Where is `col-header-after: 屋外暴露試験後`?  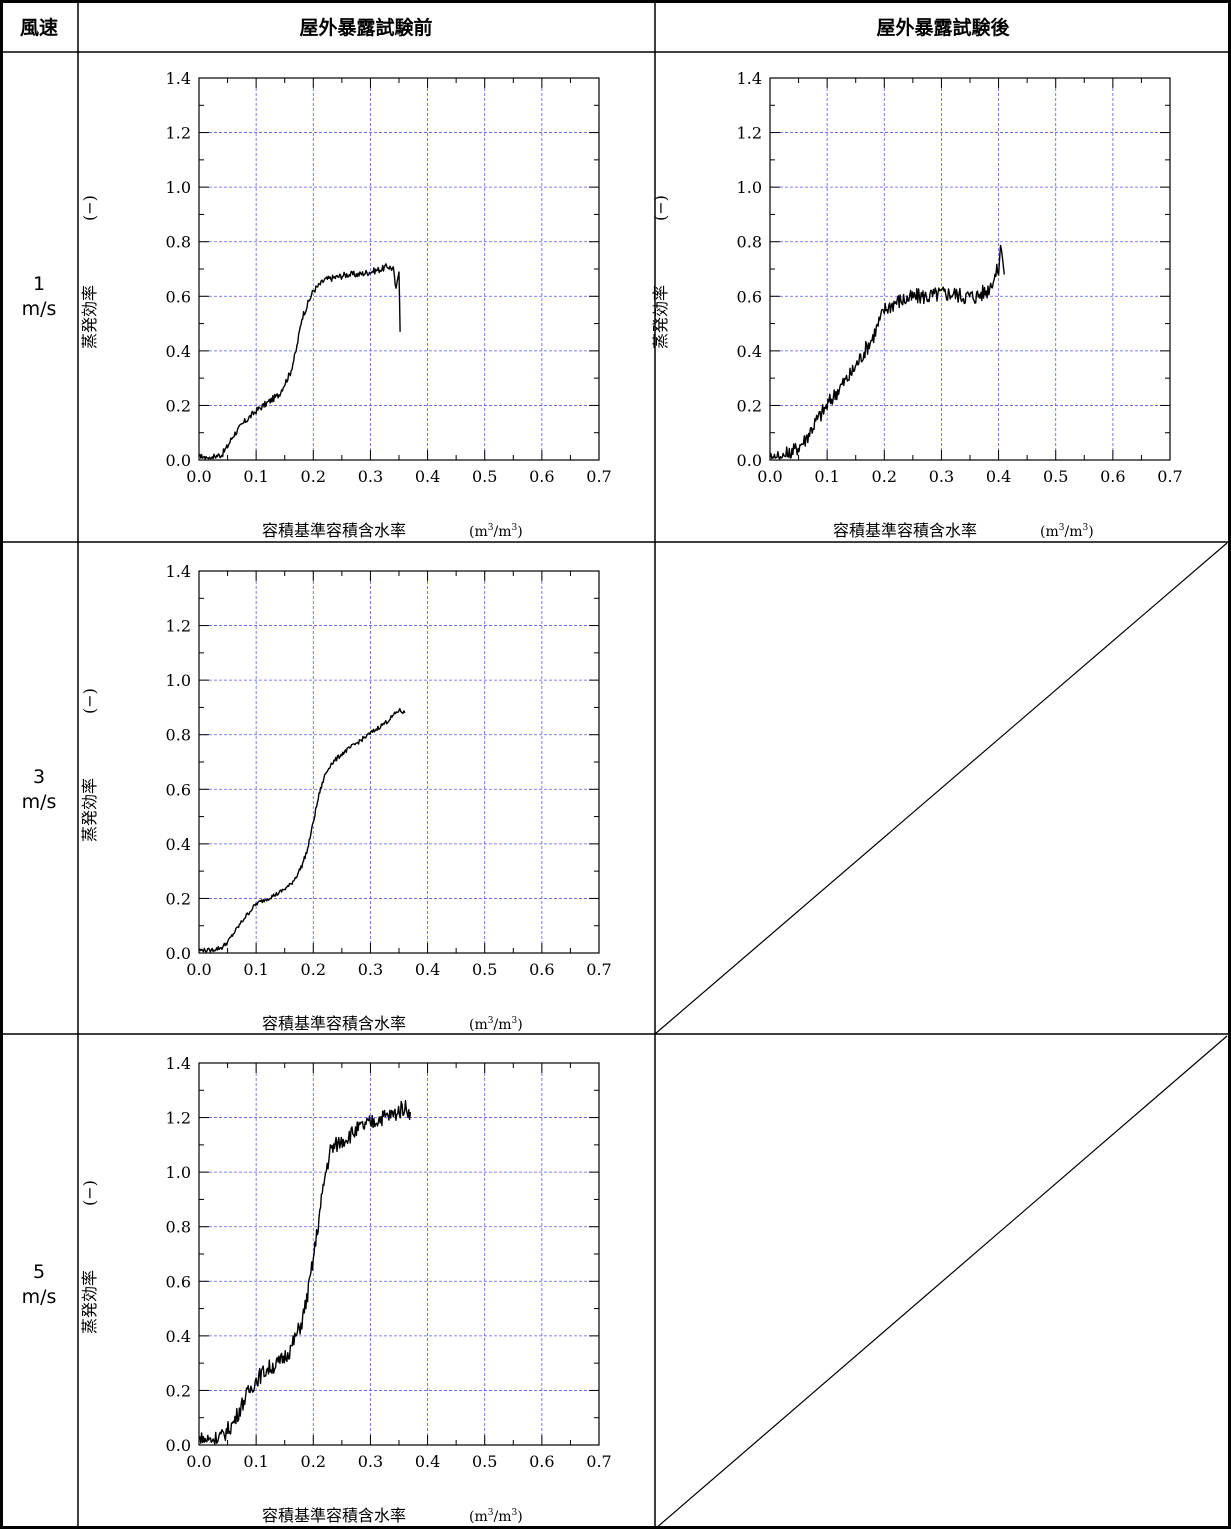
col-header-after: 屋外暴露試験後 is located at coordinates (943, 27).